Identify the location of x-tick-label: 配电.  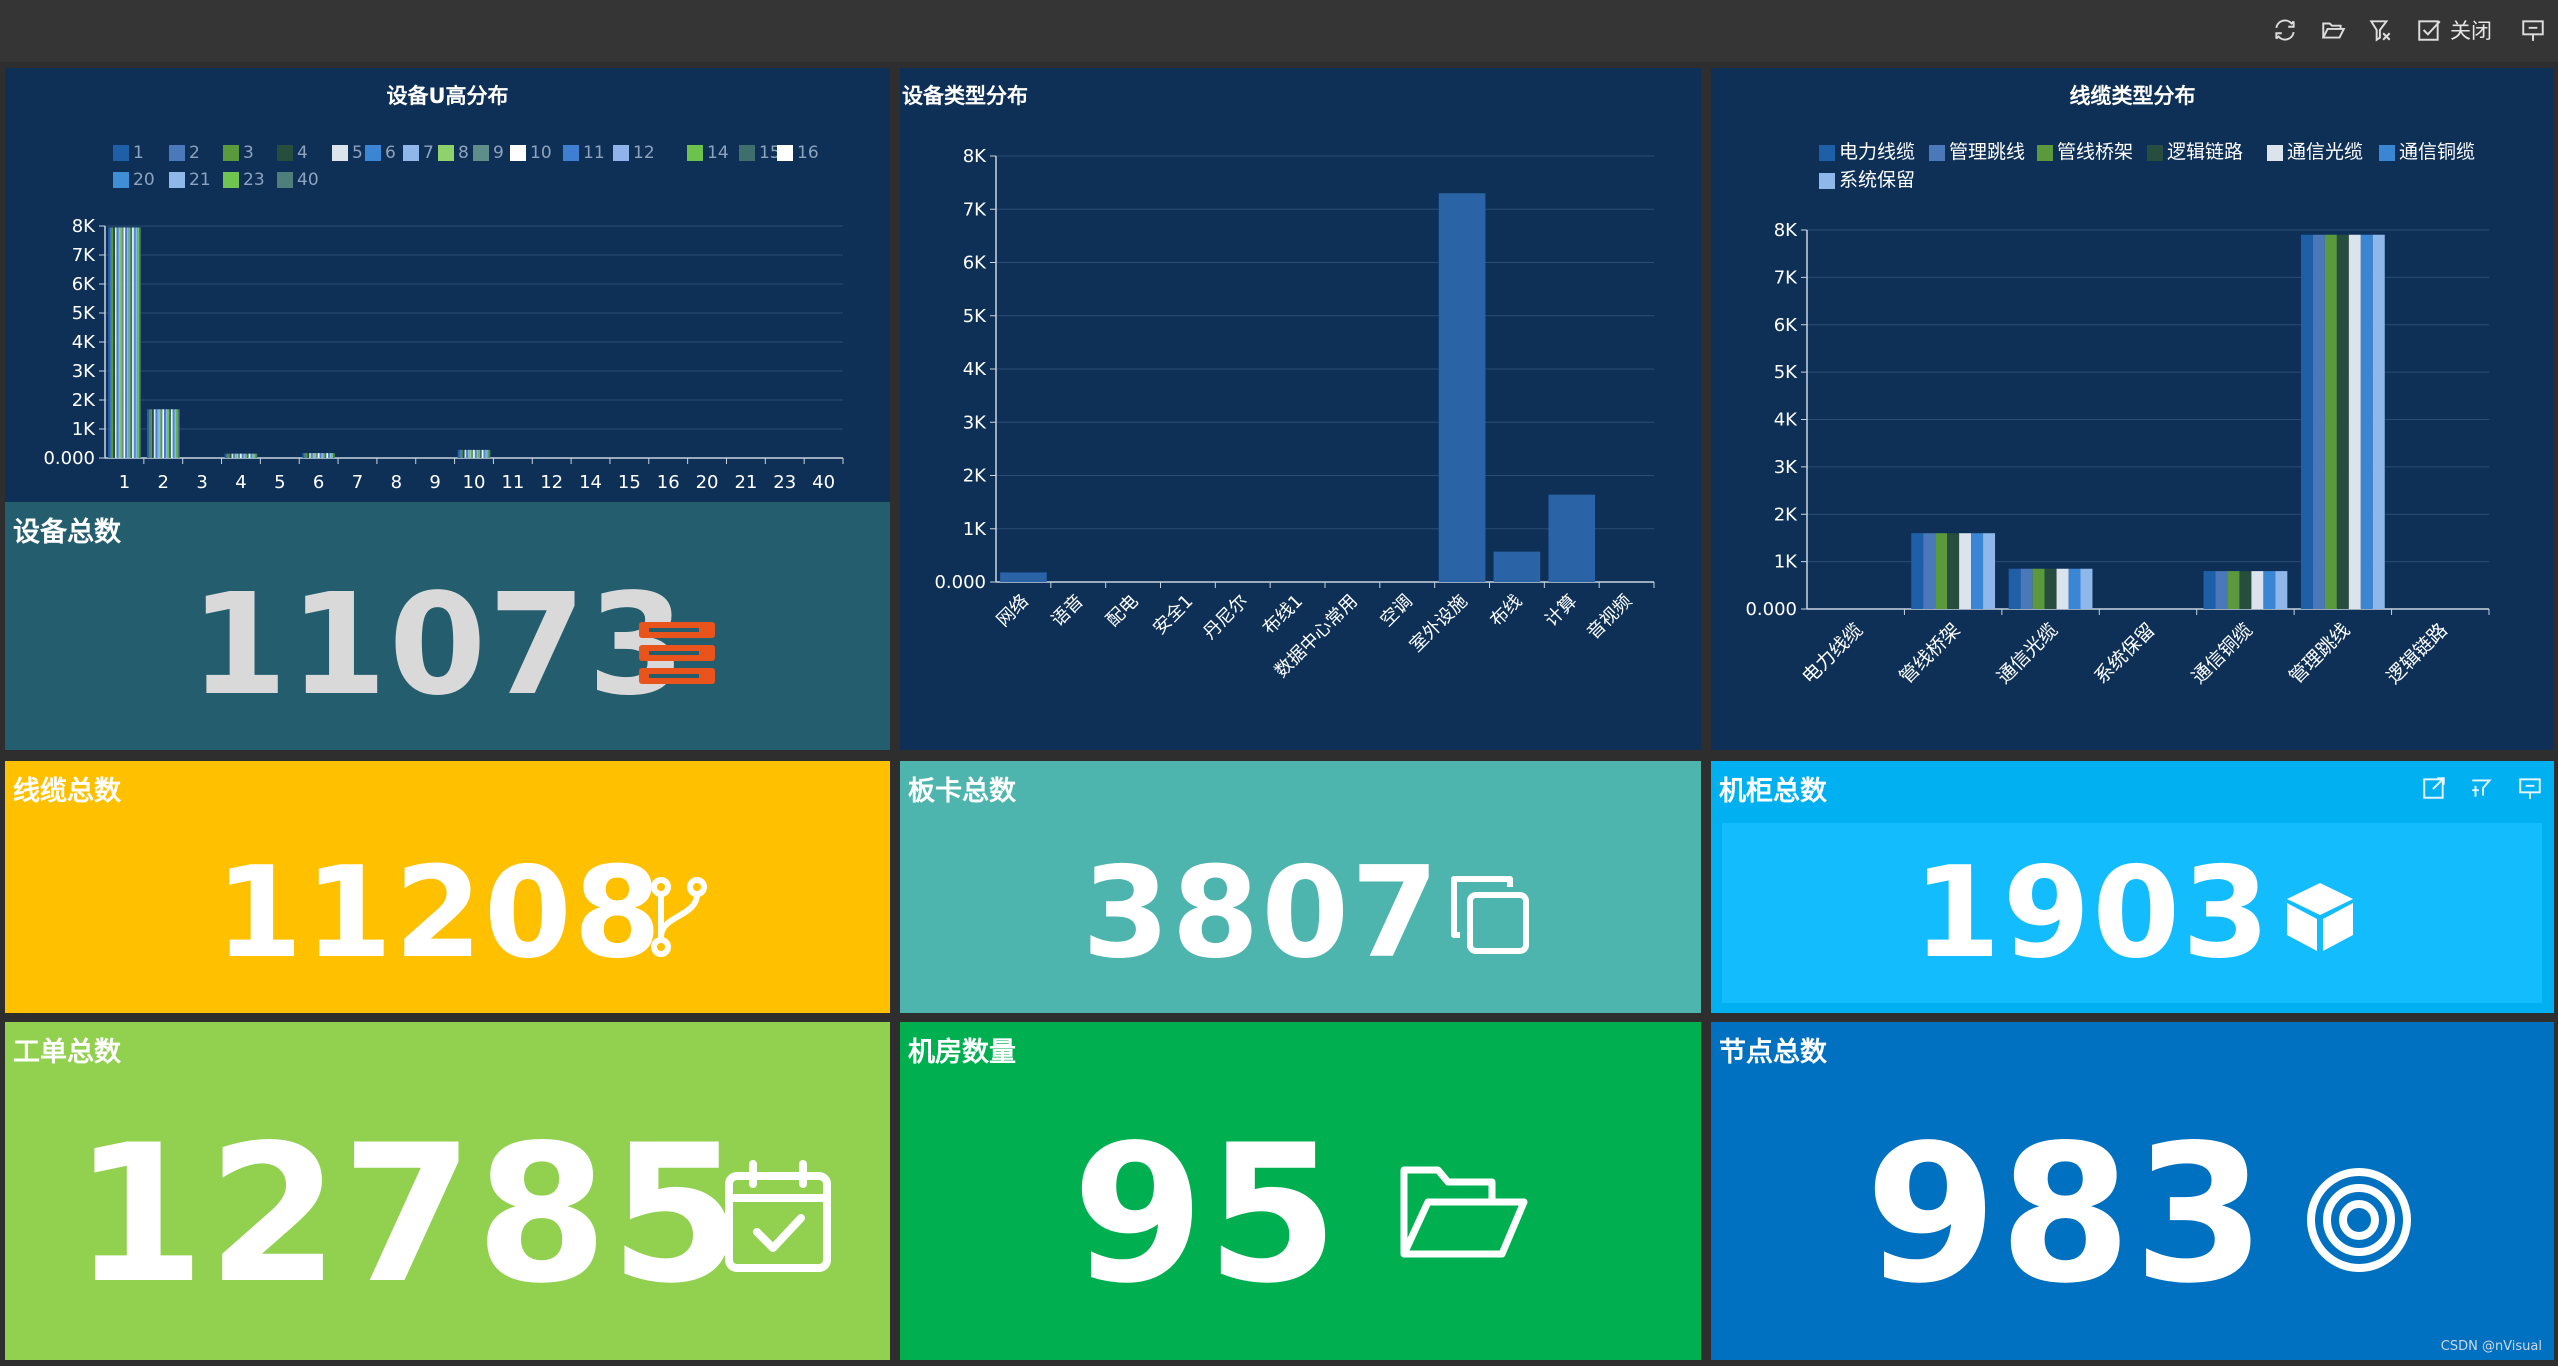
(1122, 611).